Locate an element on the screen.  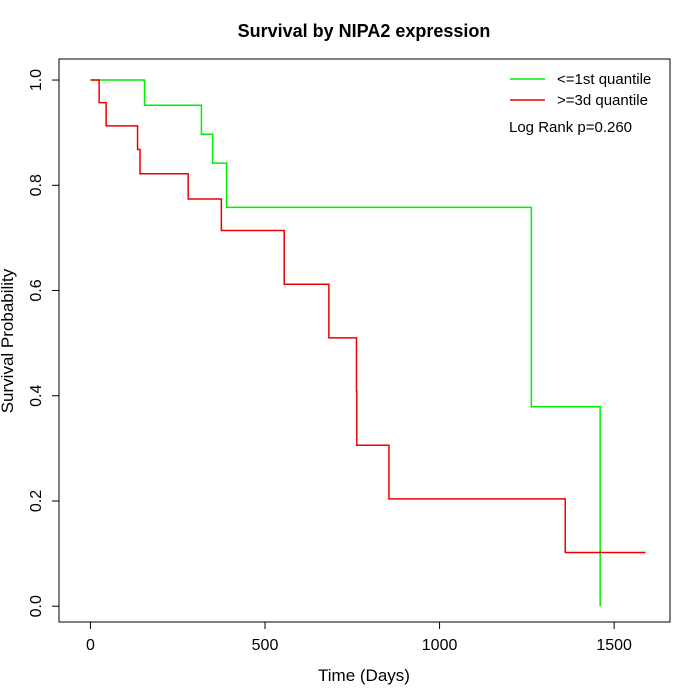
y-tick-label: 0.8 is located at coordinates (36, 185).